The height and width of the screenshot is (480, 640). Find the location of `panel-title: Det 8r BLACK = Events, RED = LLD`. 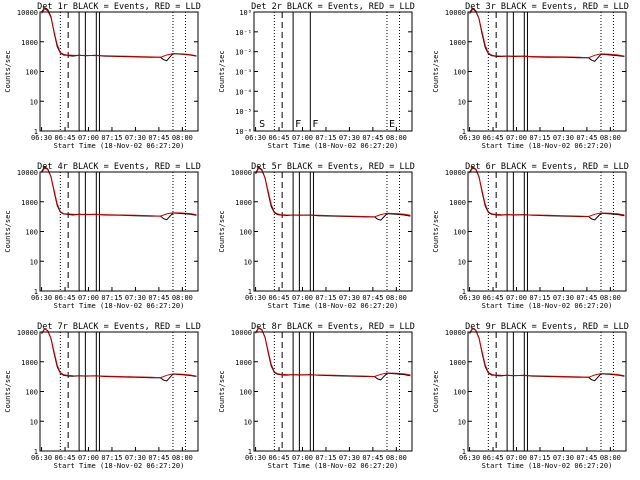

panel-title: Det 8r BLACK = Events, RED = LLD is located at coordinates (333, 327).